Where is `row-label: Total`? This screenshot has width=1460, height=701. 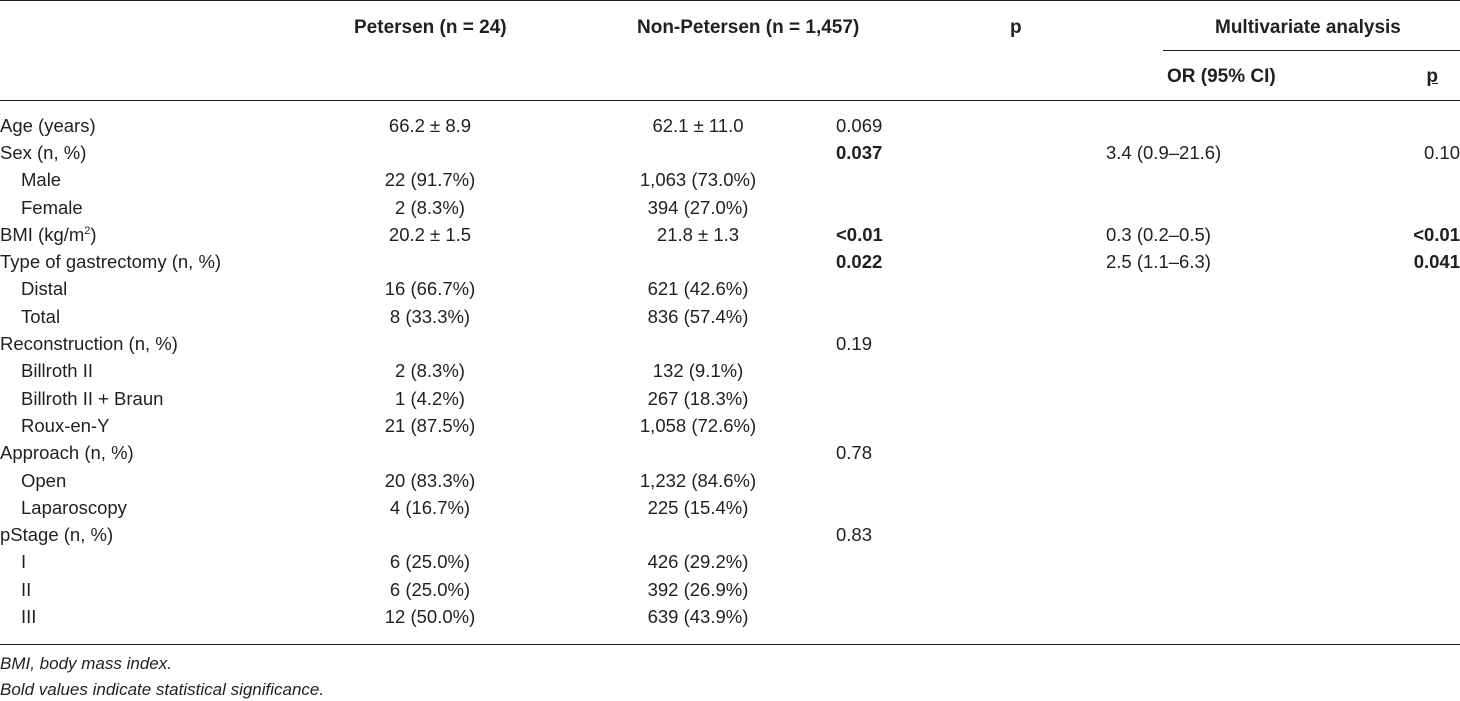 row-label: Total is located at coordinates (150, 316).